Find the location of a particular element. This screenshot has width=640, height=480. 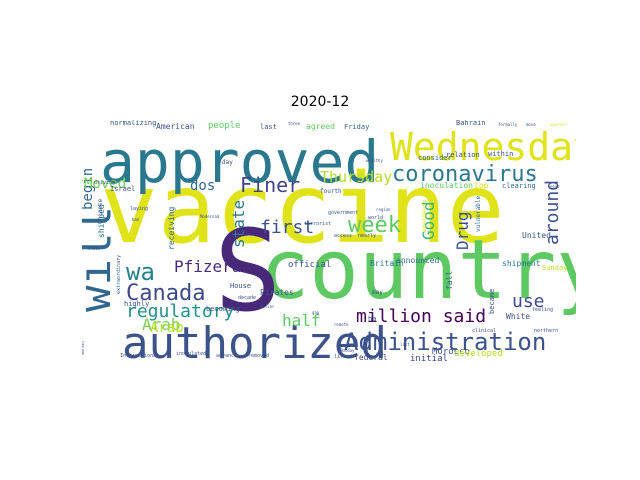

cloud-word: authorized is located at coordinates (254, 343).